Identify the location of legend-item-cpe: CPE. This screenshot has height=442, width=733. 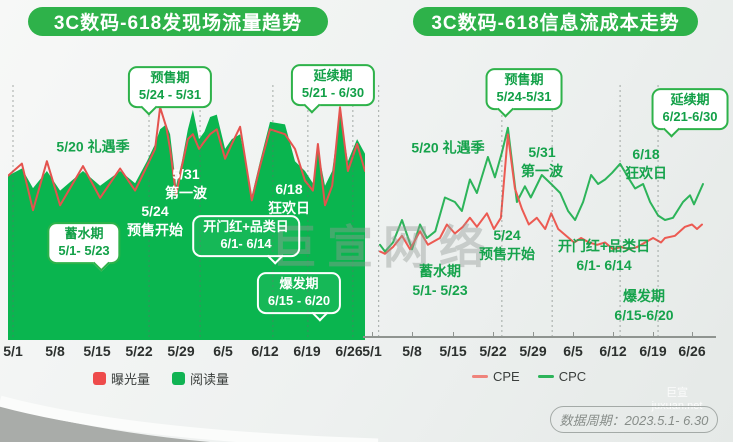
(496, 376).